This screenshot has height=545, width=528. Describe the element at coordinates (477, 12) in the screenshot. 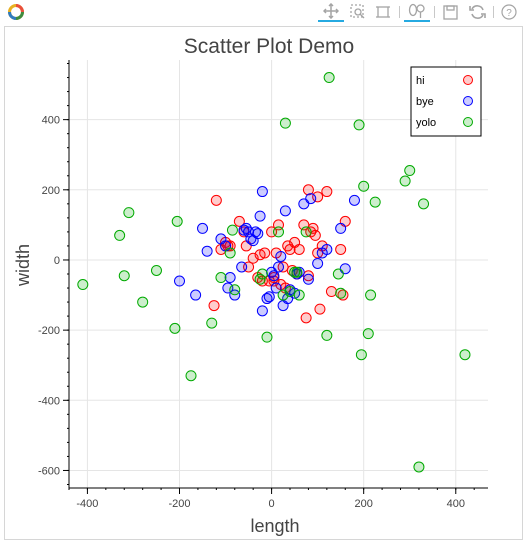

I see `reset-icon` at that location.